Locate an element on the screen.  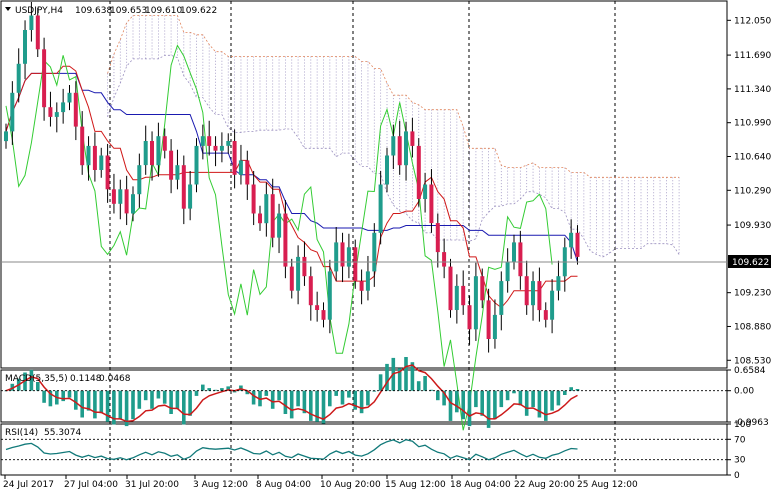
macd-histogram: 0.6584 0.00 -0.9963 is located at coordinates (385, 392).